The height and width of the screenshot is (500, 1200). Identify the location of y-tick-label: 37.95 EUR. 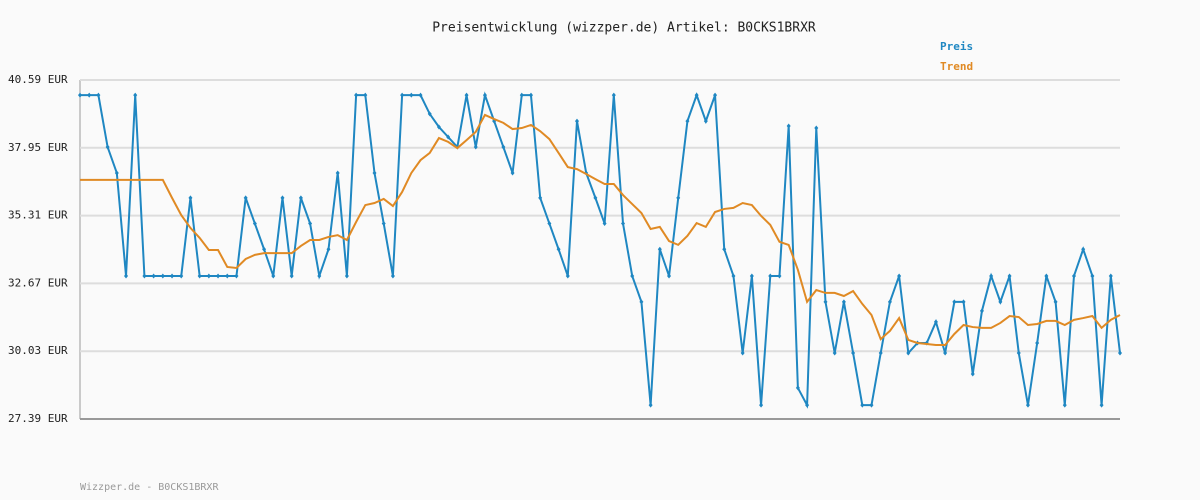
(38, 147).